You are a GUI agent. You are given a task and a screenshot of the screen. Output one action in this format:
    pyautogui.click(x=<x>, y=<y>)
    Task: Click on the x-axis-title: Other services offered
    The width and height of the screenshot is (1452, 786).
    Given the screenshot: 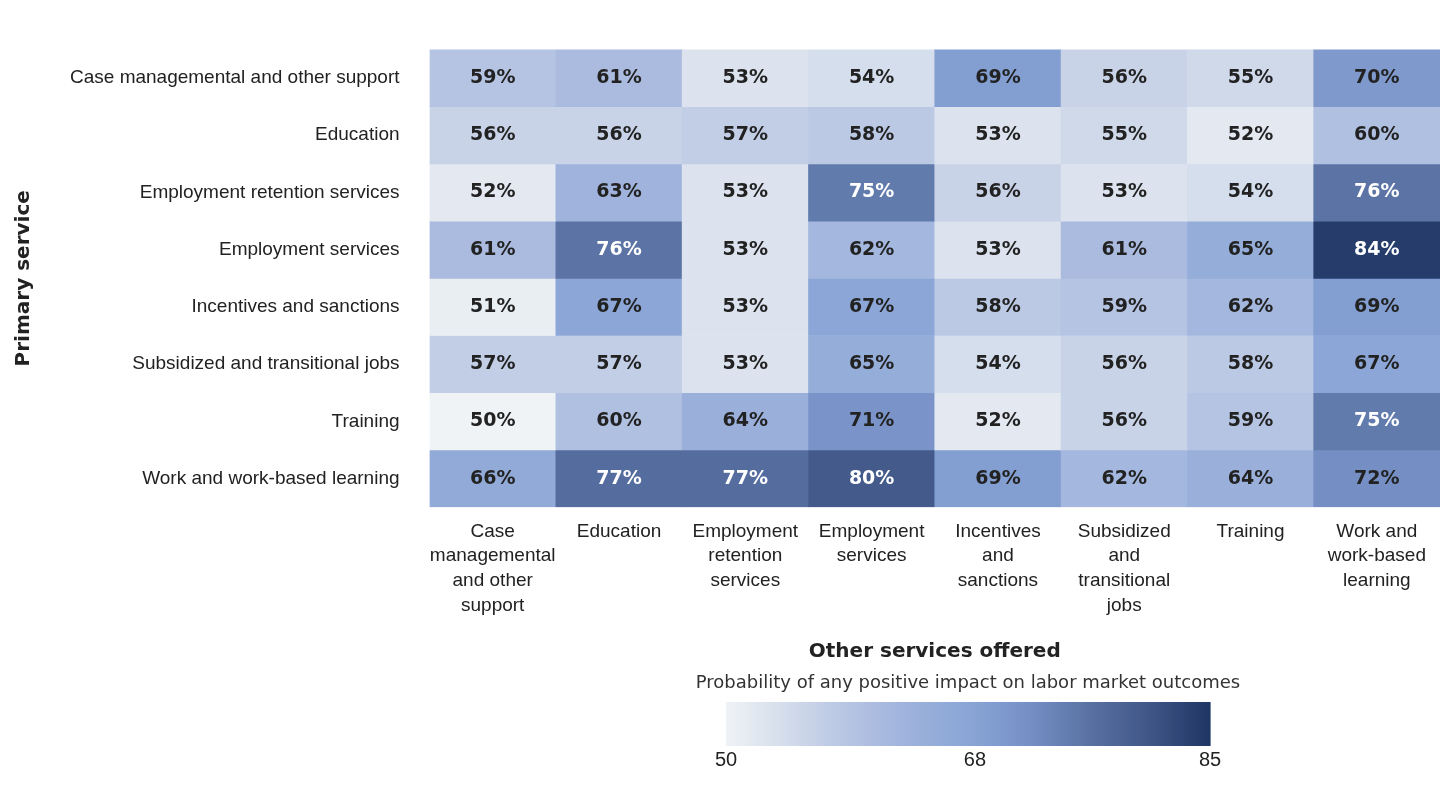 What is the action you would take?
    pyautogui.click(x=934, y=650)
    